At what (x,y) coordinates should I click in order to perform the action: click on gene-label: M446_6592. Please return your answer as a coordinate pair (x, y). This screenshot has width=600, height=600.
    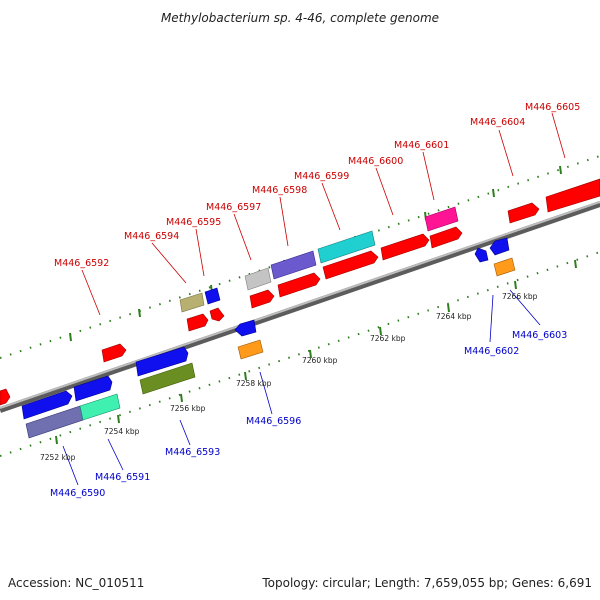
    Looking at the image, I should click on (81, 263).